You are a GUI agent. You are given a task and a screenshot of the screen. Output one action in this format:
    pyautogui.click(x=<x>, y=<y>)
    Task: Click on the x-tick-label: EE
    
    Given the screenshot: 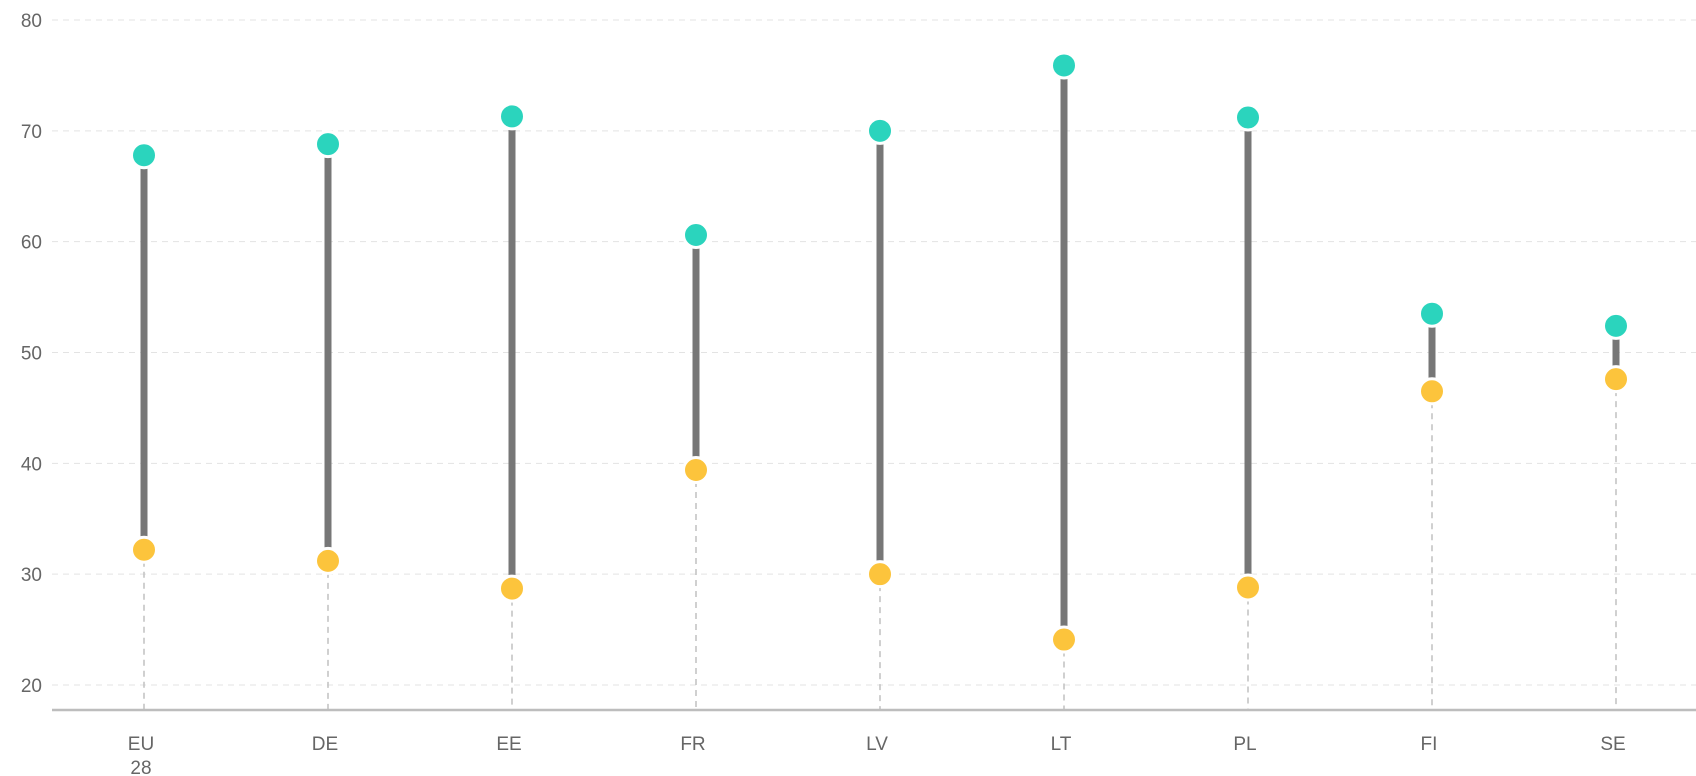 What is the action you would take?
    pyautogui.click(x=508, y=744)
    